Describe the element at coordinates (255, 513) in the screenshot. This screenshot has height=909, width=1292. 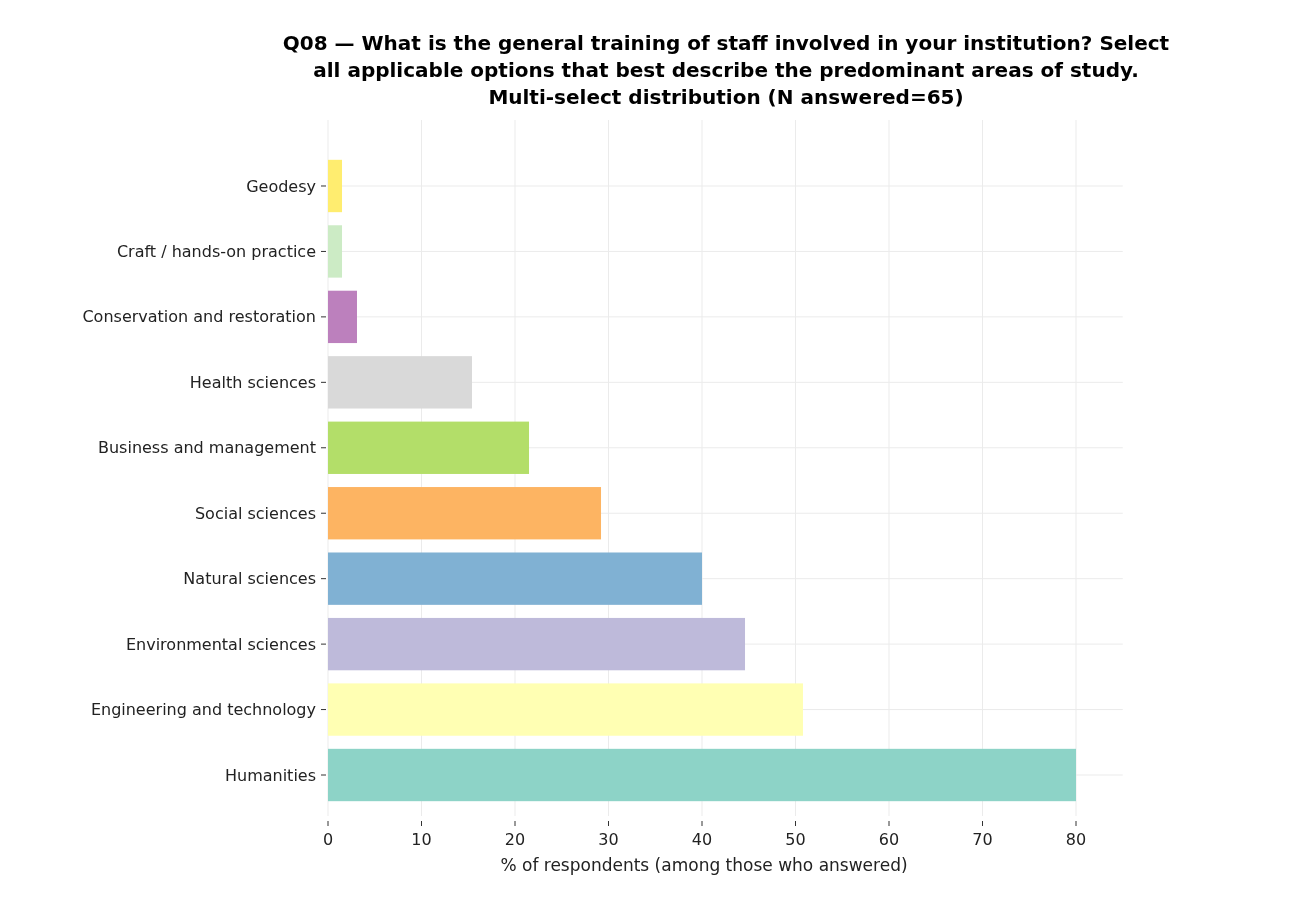
I see `y-tick-label: Social sciences` at that location.